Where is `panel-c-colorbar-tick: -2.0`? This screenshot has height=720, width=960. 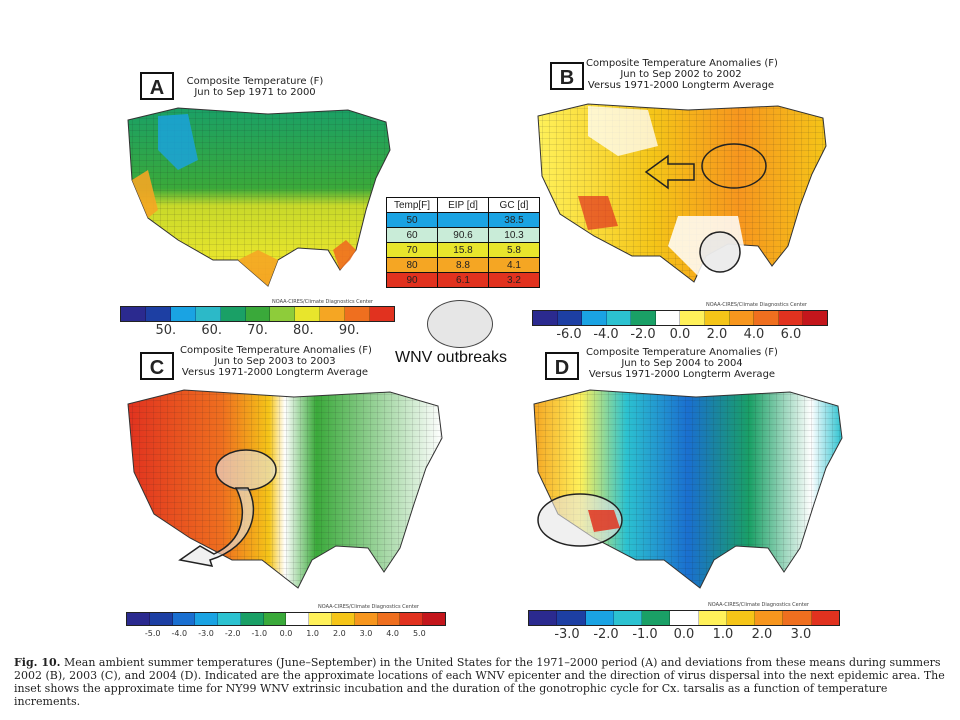 panel-c-colorbar-tick: -2.0 is located at coordinates (232, 633).